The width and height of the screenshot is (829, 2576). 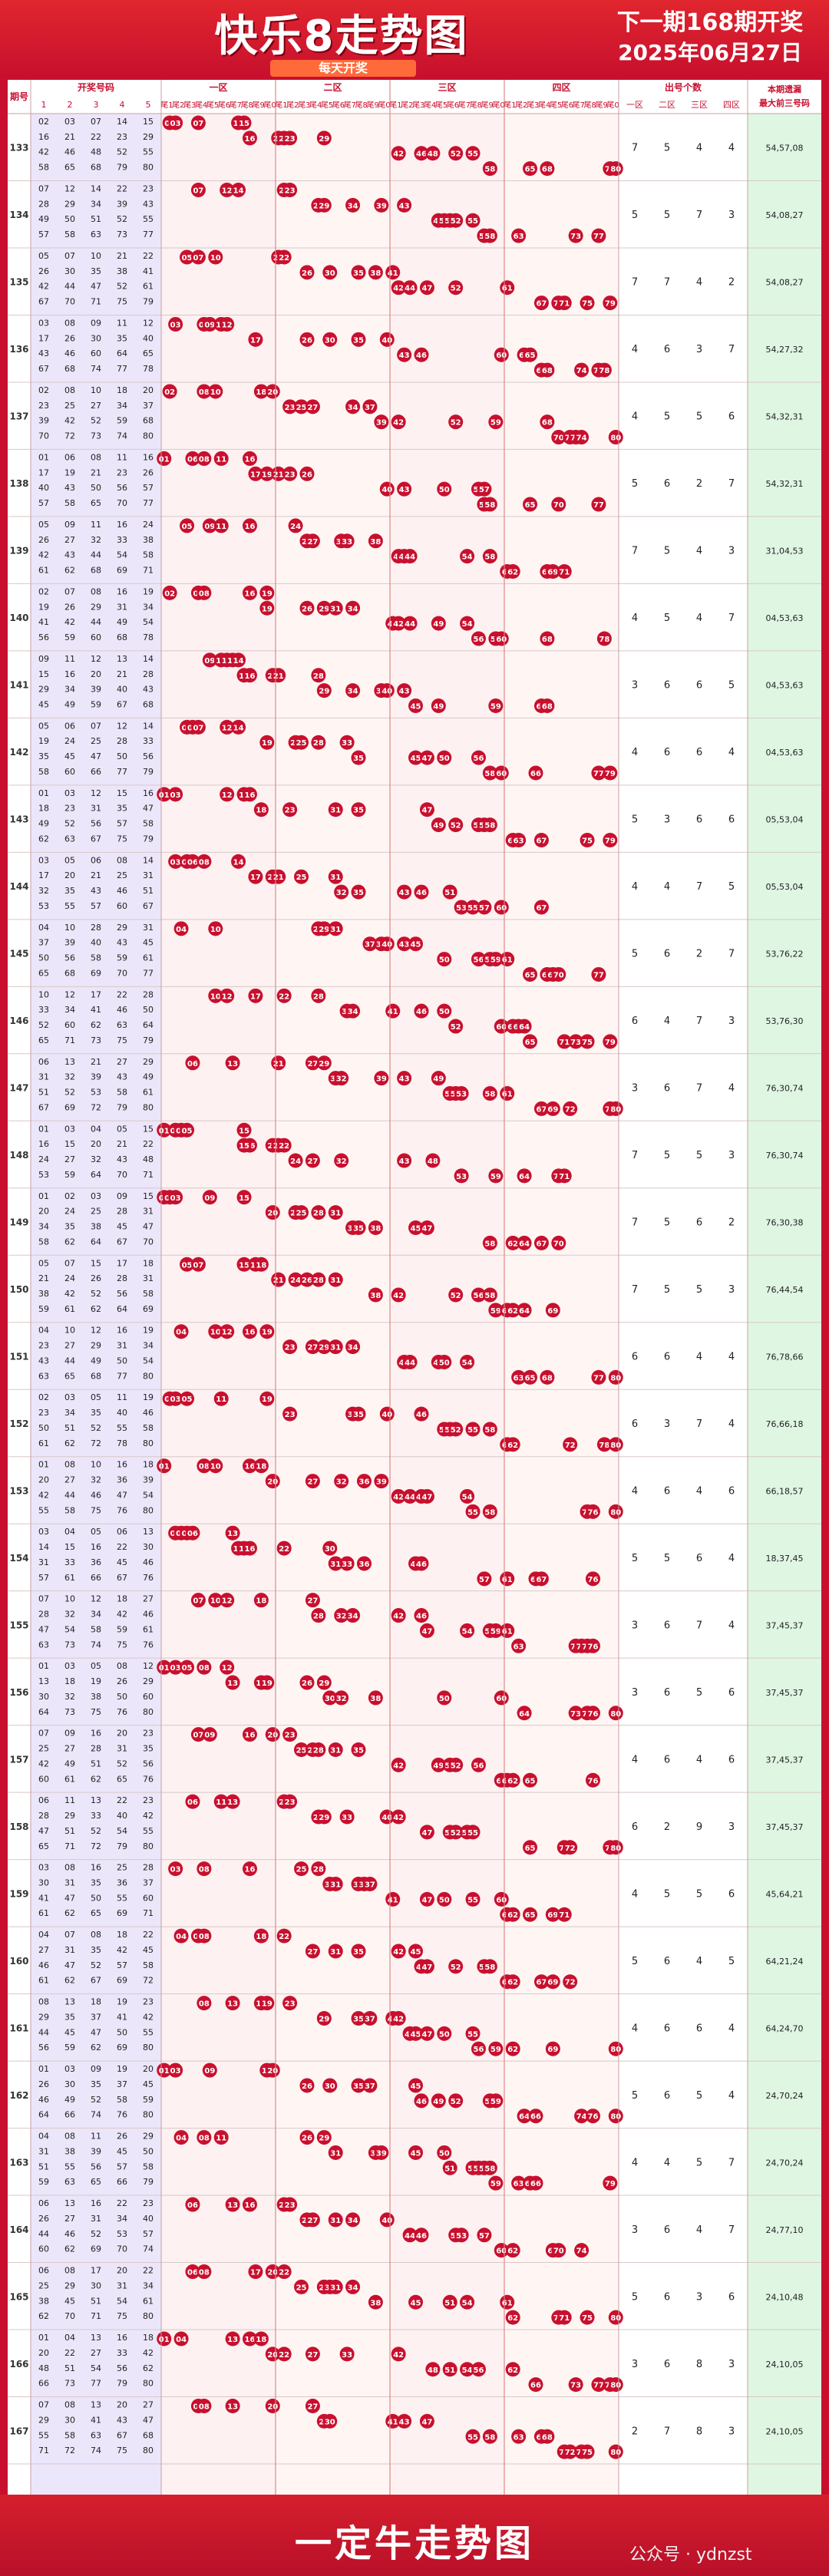 I want to click on draw-number: 01, so click(x=43, y=793).